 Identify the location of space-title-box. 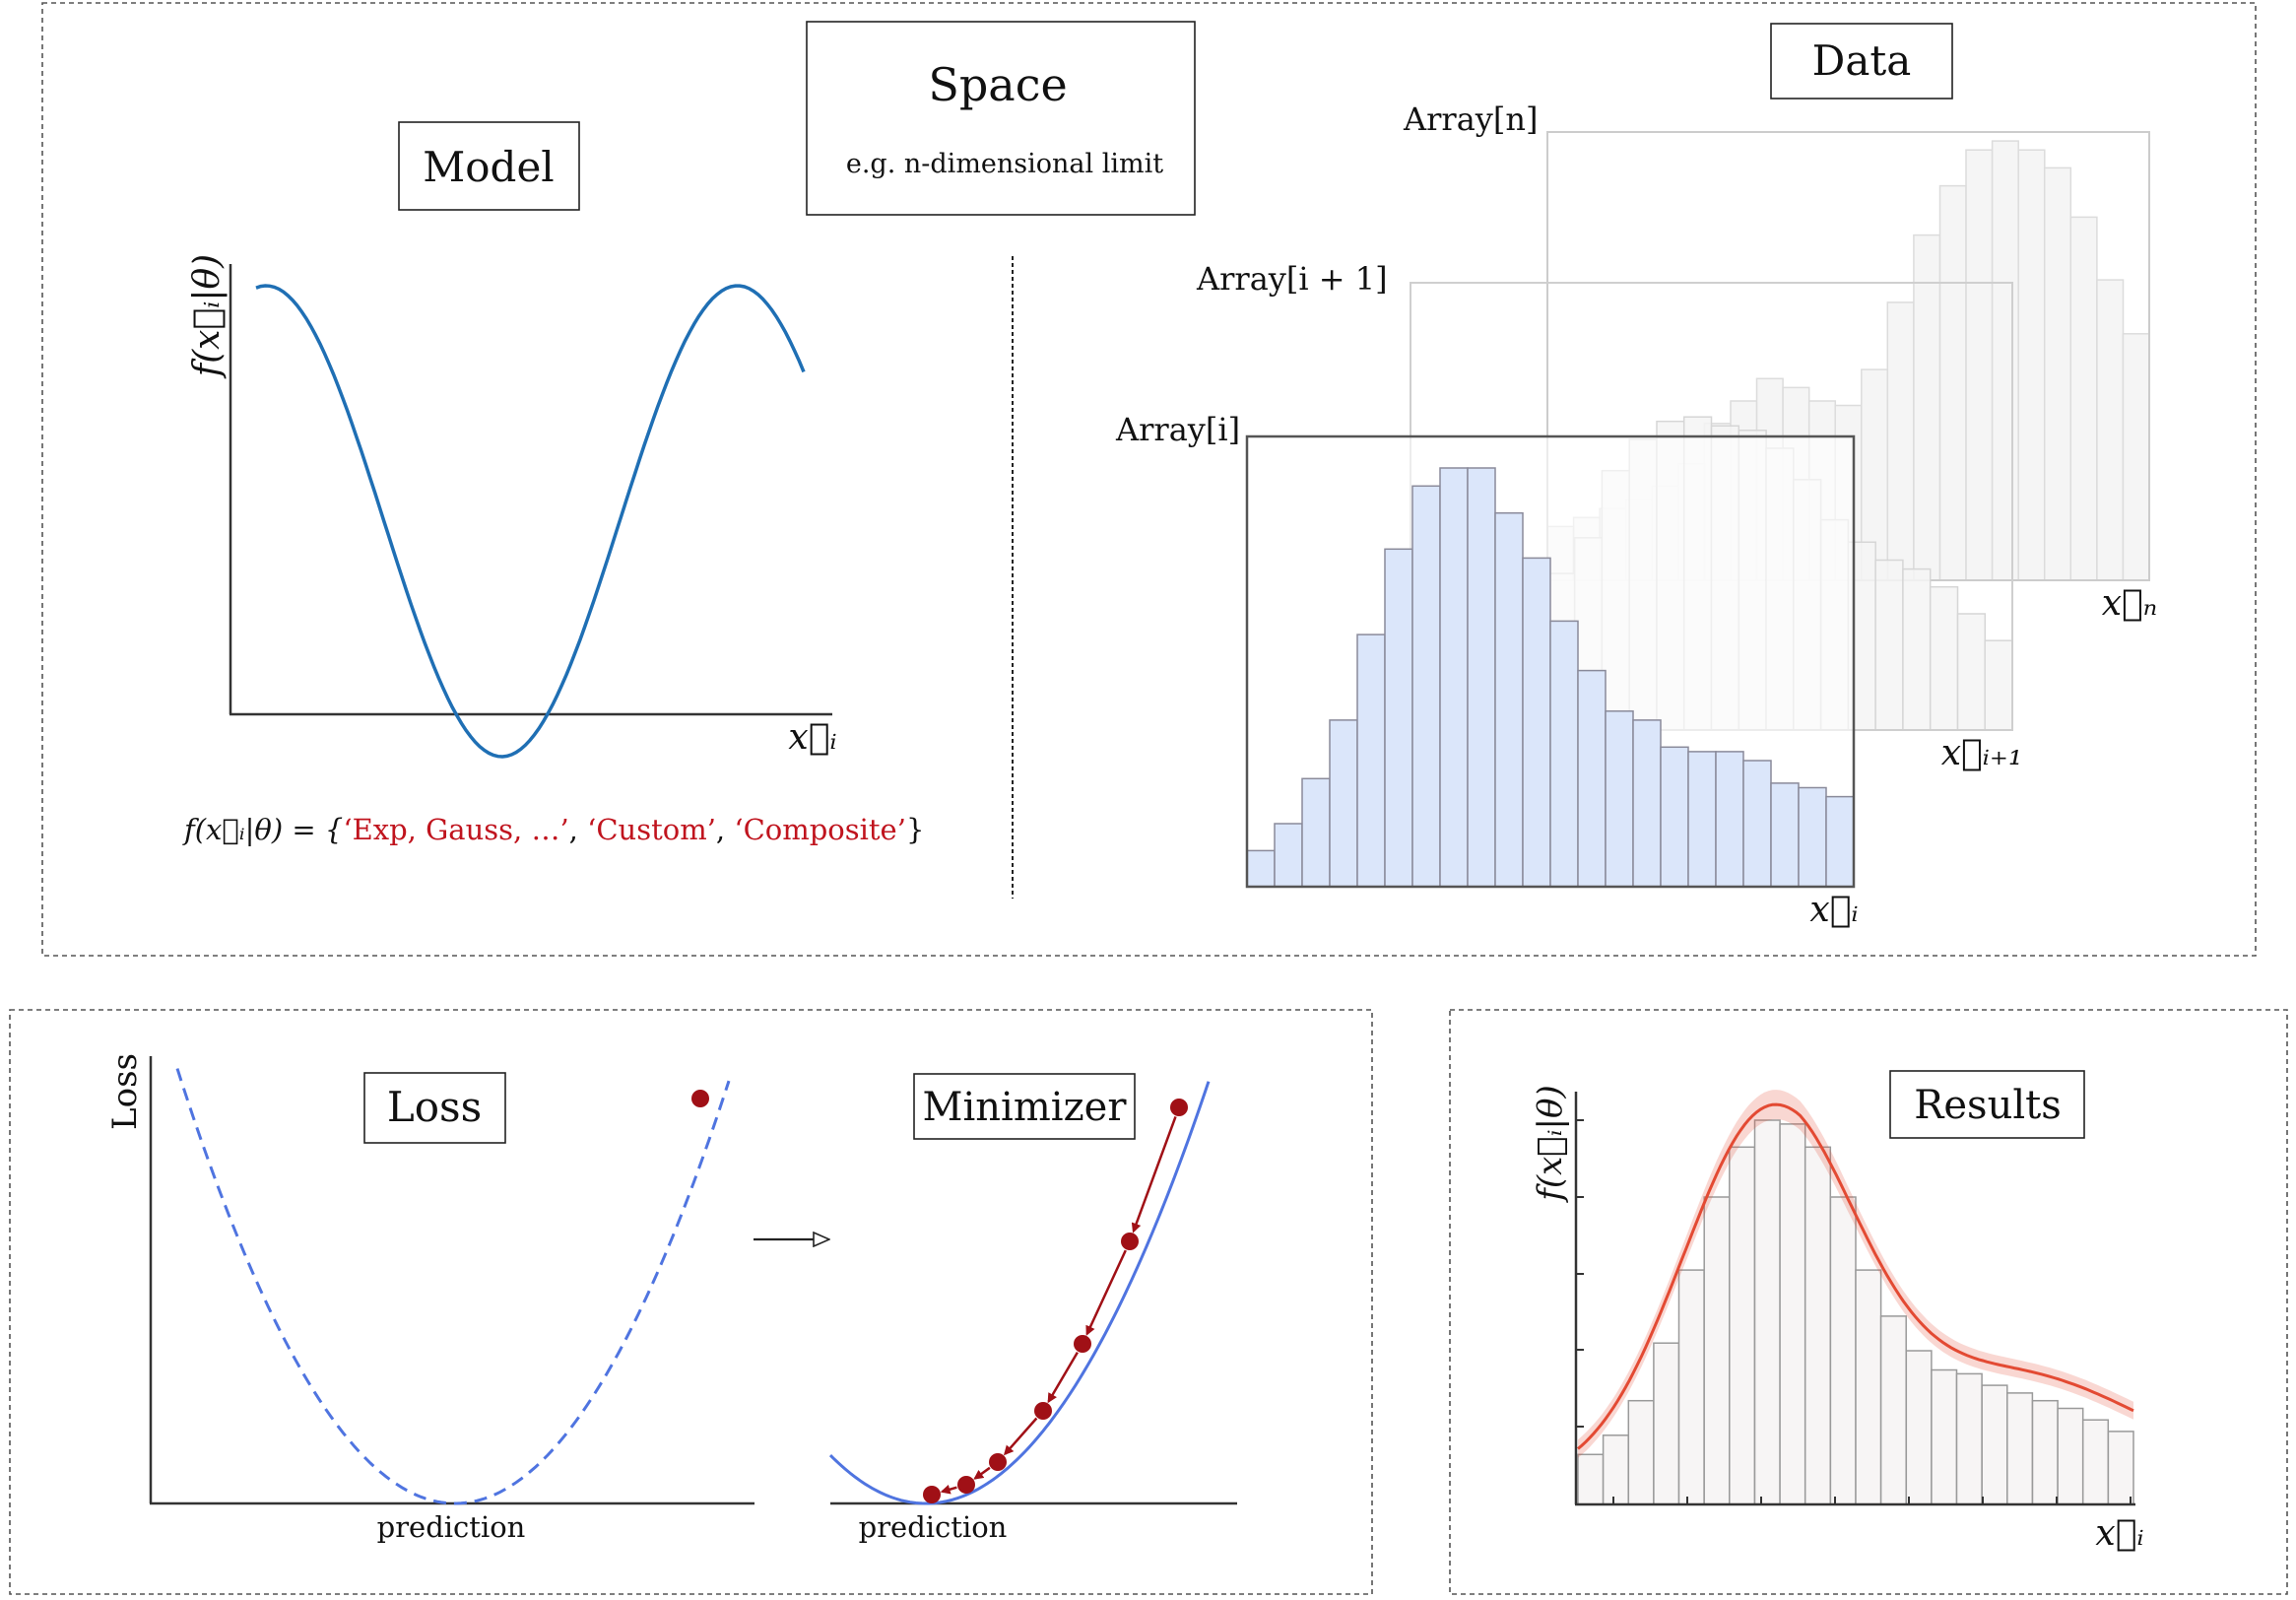
(1001, 118).